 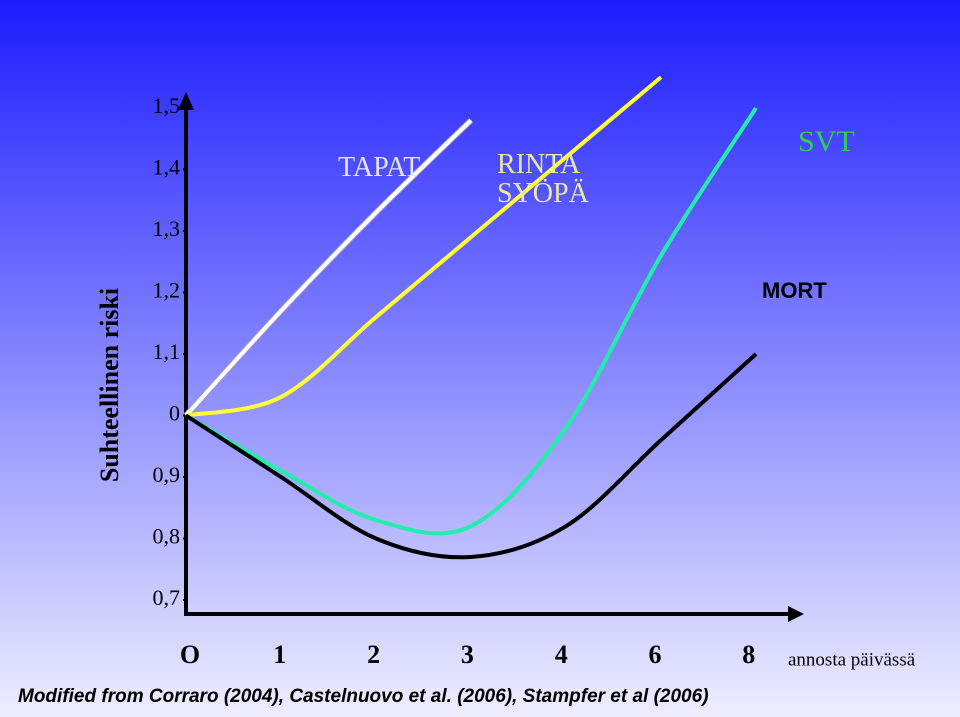 I want to click on y-axis-label: Suhteellinen riski, so click(x=109, y=385).